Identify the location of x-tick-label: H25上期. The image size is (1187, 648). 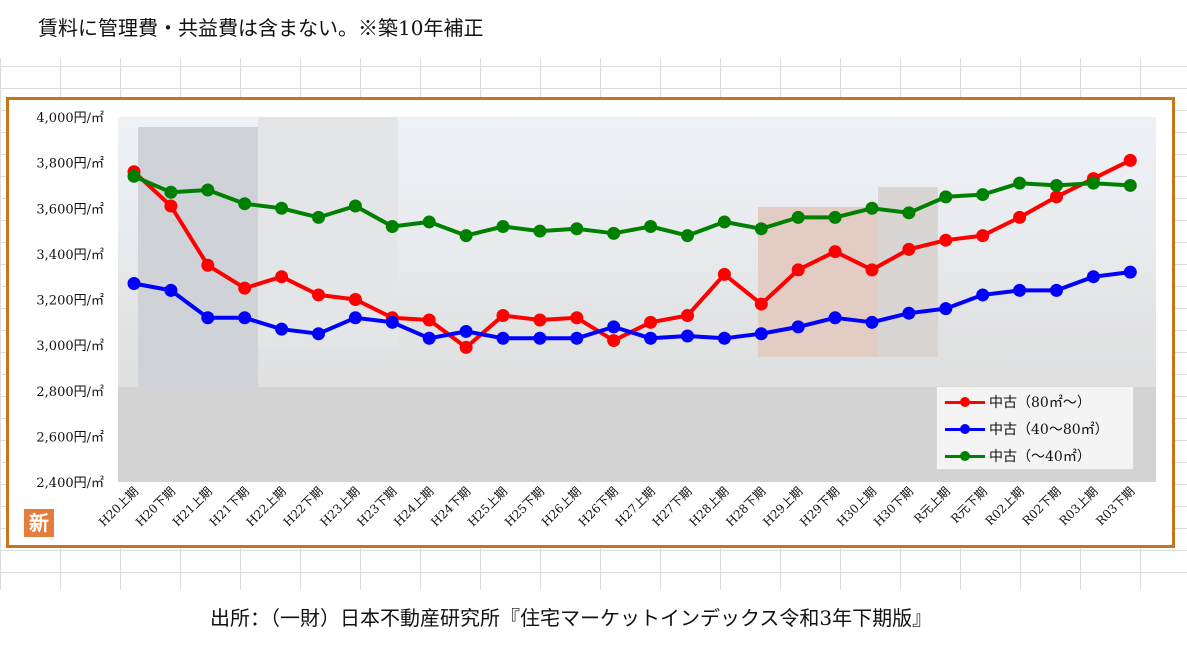
(487, 506).